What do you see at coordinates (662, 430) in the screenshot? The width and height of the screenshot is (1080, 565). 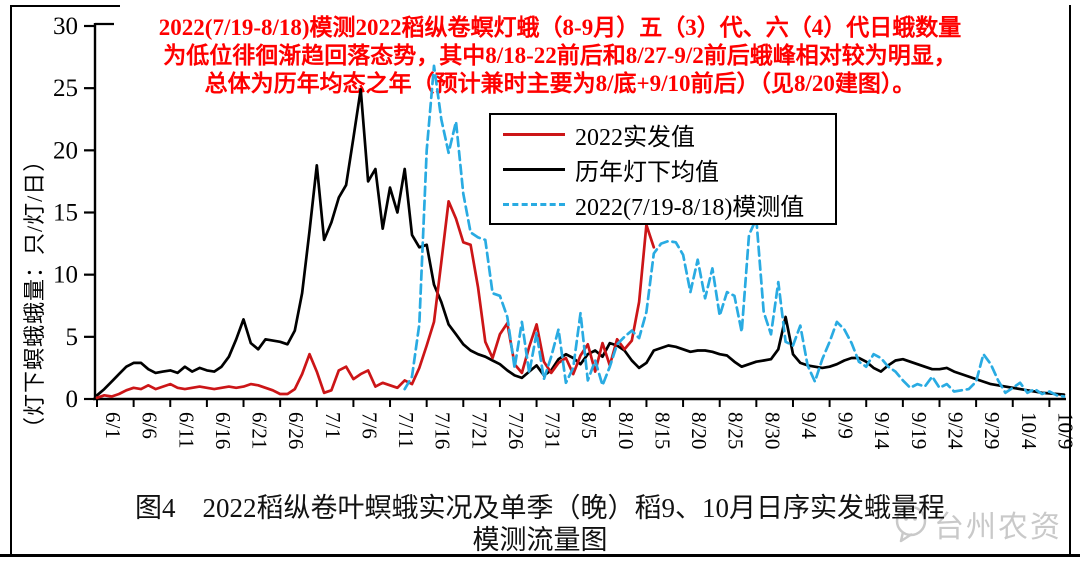 I see `x-tick-label: 8/15` at bounding box center [662, 430].